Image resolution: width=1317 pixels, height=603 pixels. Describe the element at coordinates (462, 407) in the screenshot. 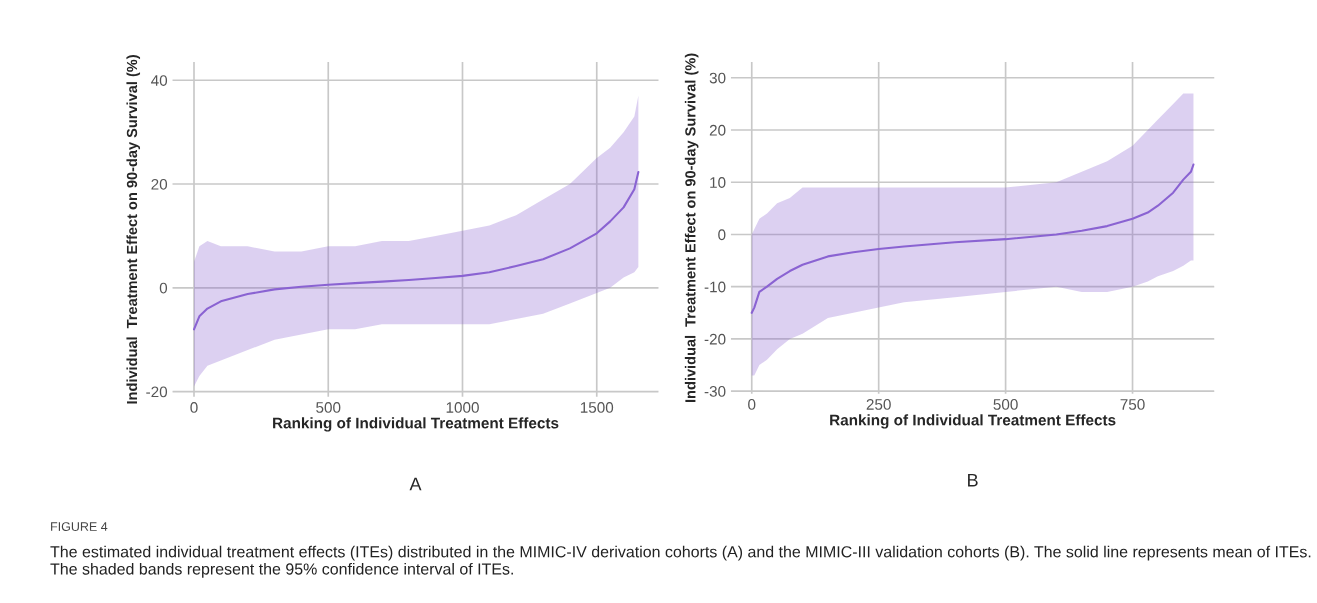

I see `x-tick-label: 1000` at that location.